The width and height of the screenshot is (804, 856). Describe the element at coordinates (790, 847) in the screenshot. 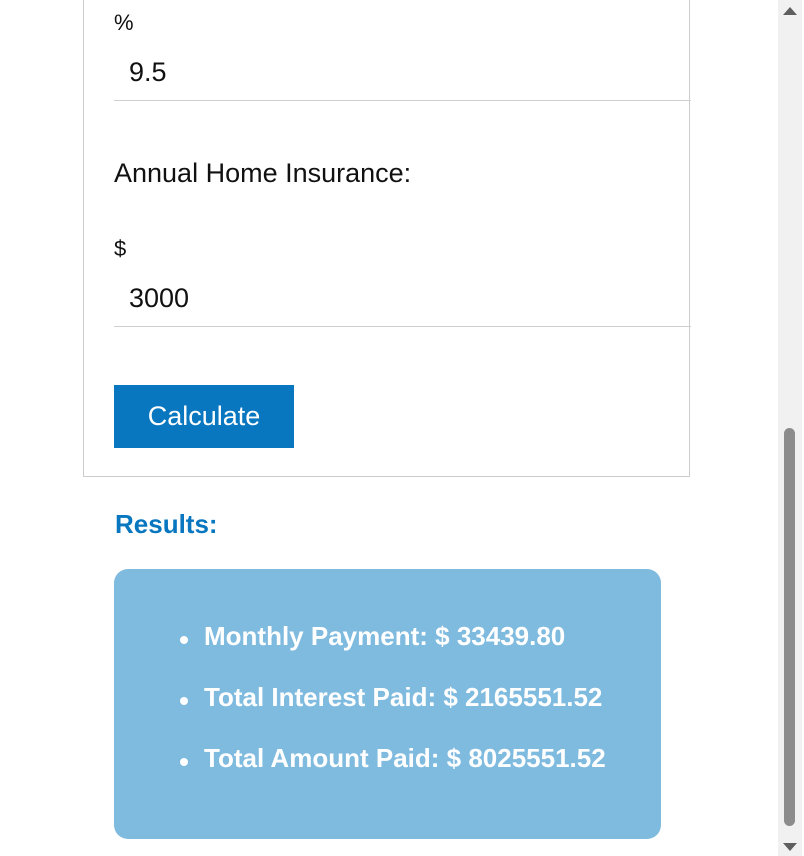

I see `scroll-down-arrow-icon` at that location.